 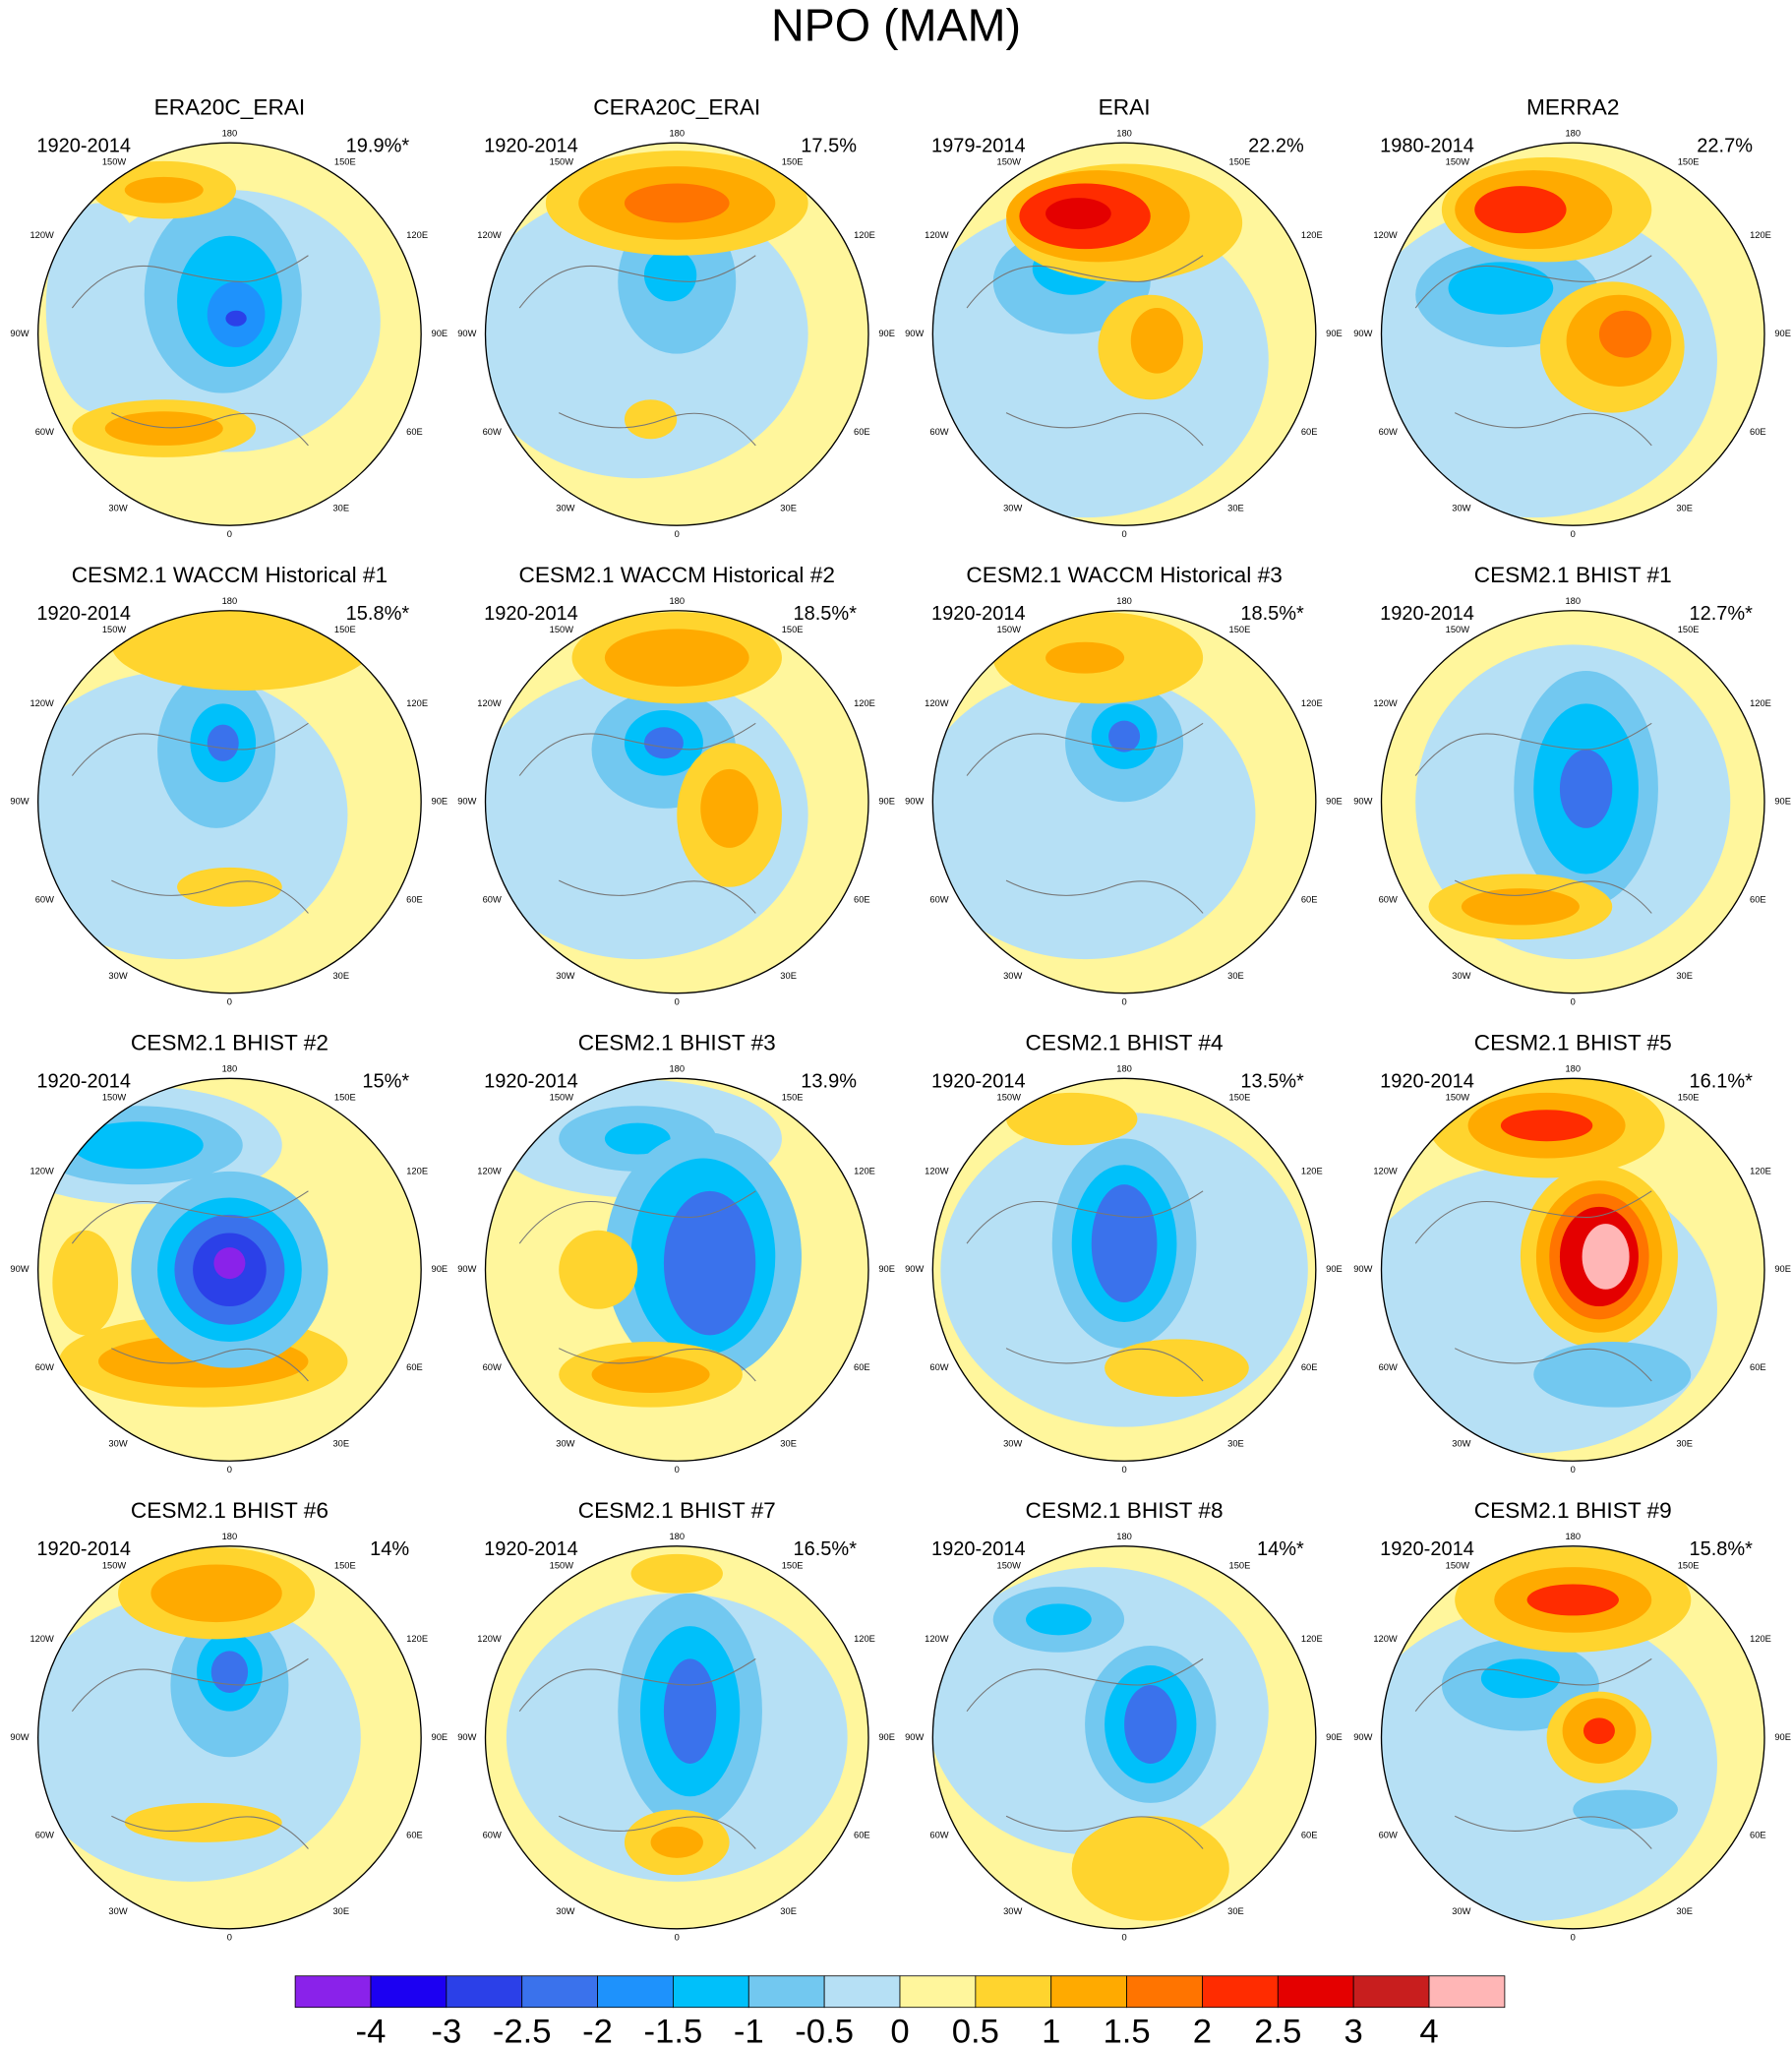 I want to click on panel-title: CESM2.1 WACCM Historical #2, so click(x=677, y=574).